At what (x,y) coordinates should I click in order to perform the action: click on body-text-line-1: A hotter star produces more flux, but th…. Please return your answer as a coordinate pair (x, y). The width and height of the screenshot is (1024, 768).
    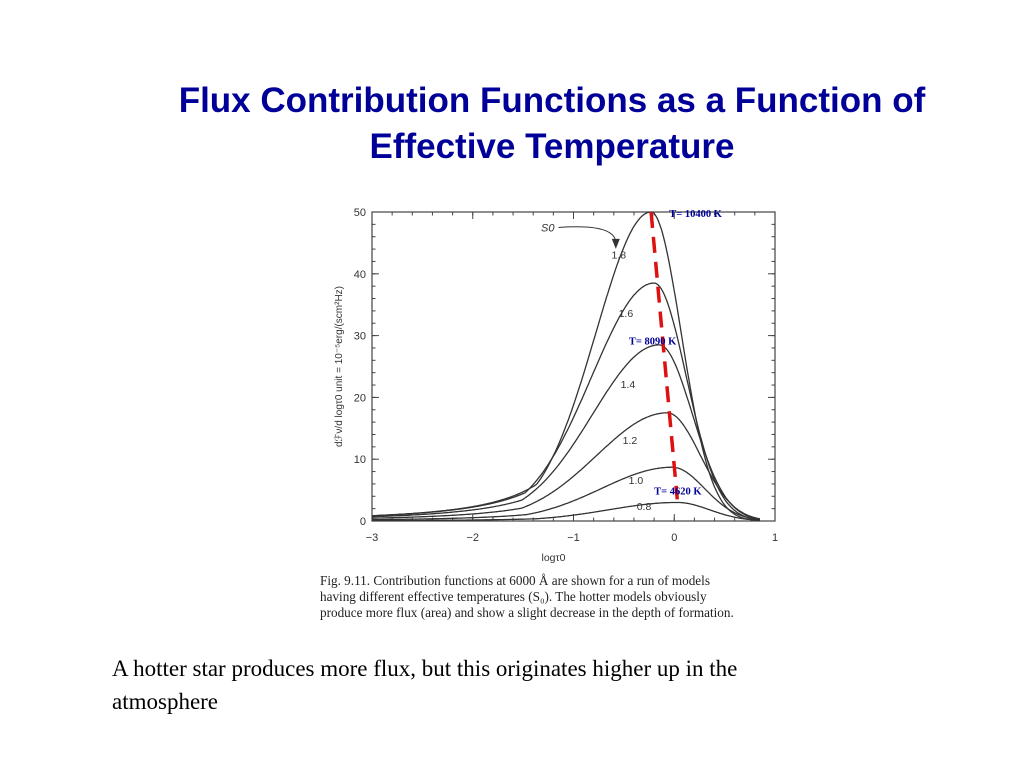
    Looking at the image, I should click on (425, 668).